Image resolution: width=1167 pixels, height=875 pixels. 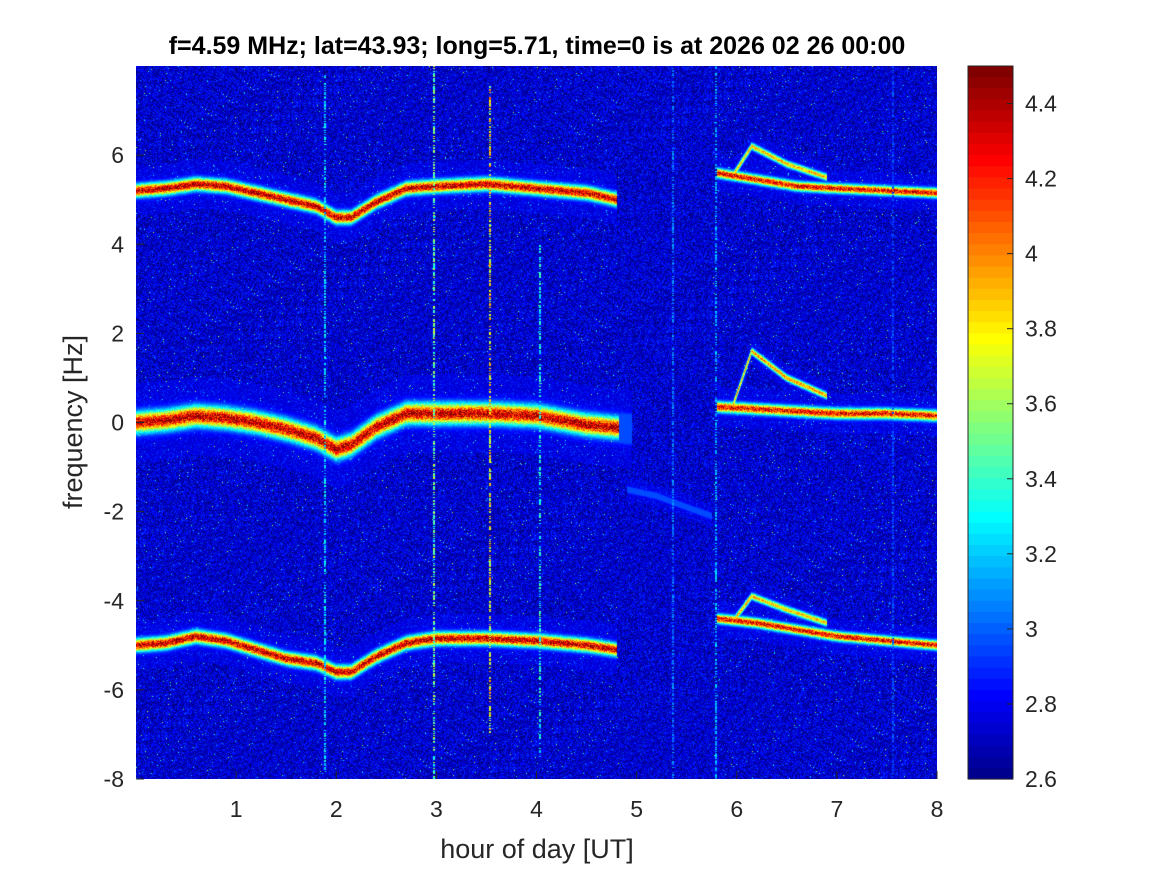 What do you see at coordinates (1041, 779) in the screenshot?
I see `colorbar-tick-label: 2.6` at bounding box center [1041, 779].